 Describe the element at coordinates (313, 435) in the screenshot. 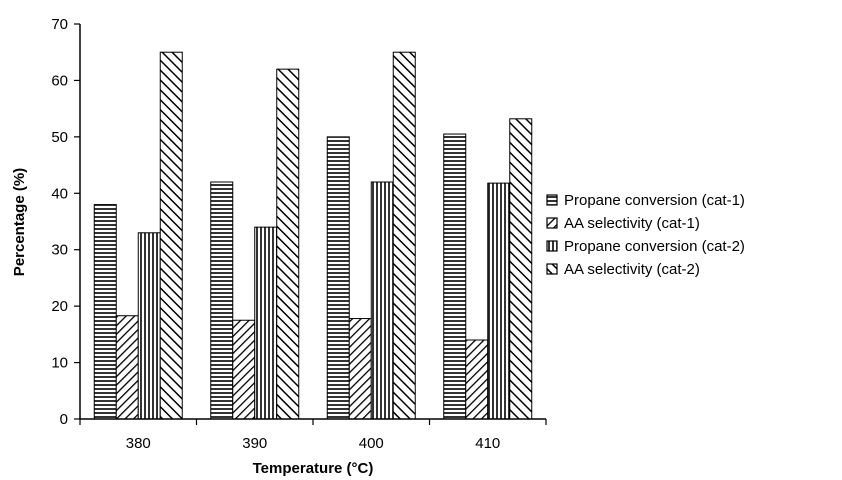

I see `x-axis-ticks: 380 390 400 410` at that location.